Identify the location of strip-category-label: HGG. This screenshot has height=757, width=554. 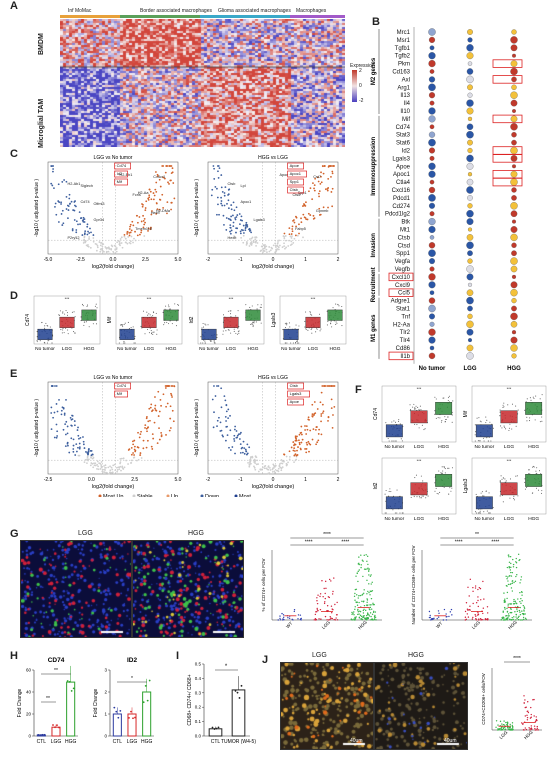
(512, 624).